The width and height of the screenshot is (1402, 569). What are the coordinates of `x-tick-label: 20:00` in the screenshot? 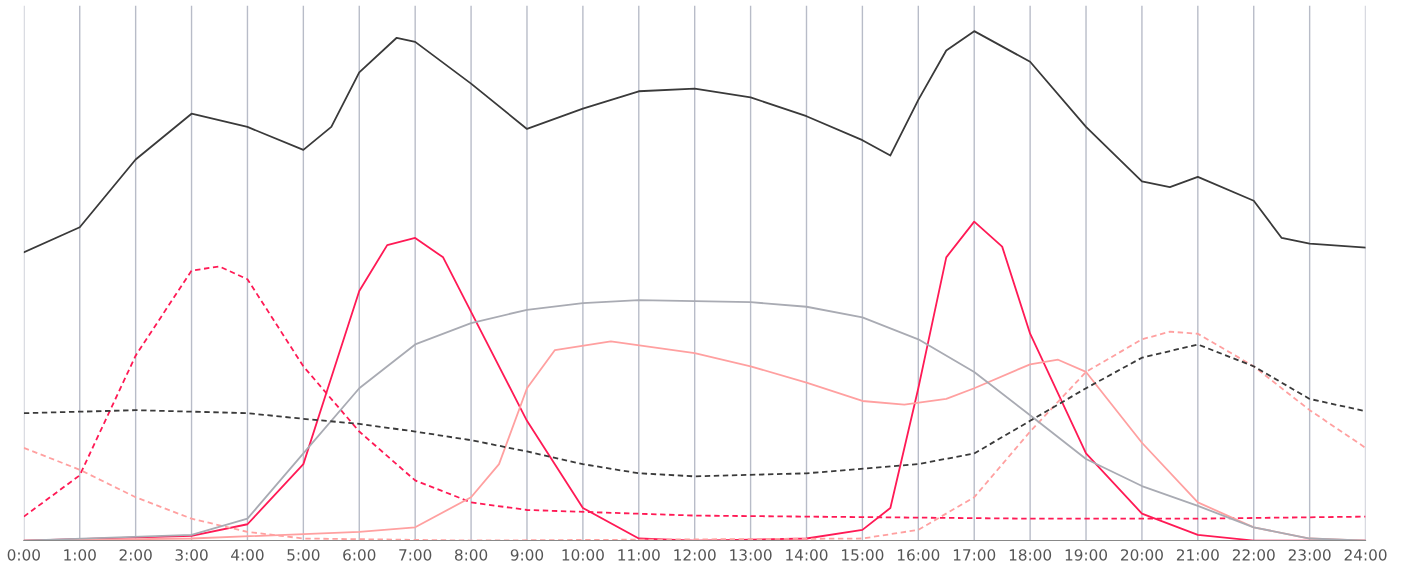 It's located at (1142, 555).